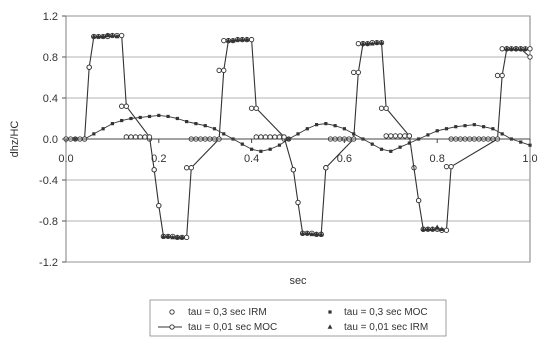  What do you see at coordinates (48, 222) in the screenshot?
I see `y-tick-label: -0.8` at bounding box center [48, 222].